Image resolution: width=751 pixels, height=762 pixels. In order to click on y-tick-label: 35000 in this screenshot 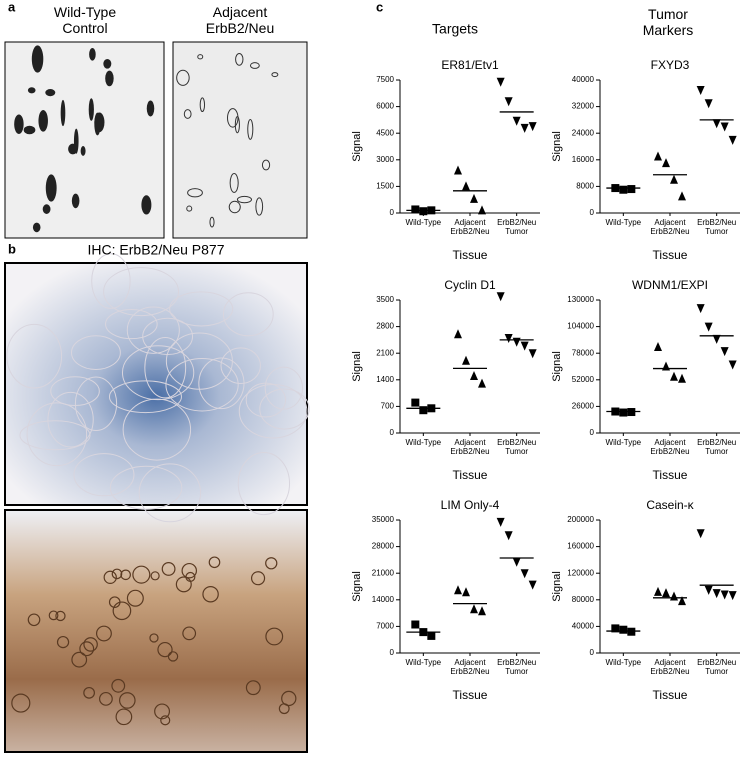, I will do `click(383, 519)`.